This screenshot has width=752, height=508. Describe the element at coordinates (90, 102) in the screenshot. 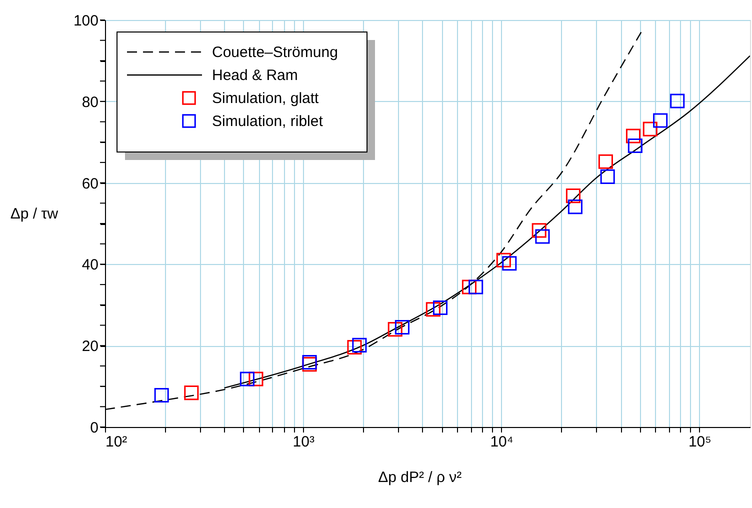

I see `y-tick-label: 80` at that location.